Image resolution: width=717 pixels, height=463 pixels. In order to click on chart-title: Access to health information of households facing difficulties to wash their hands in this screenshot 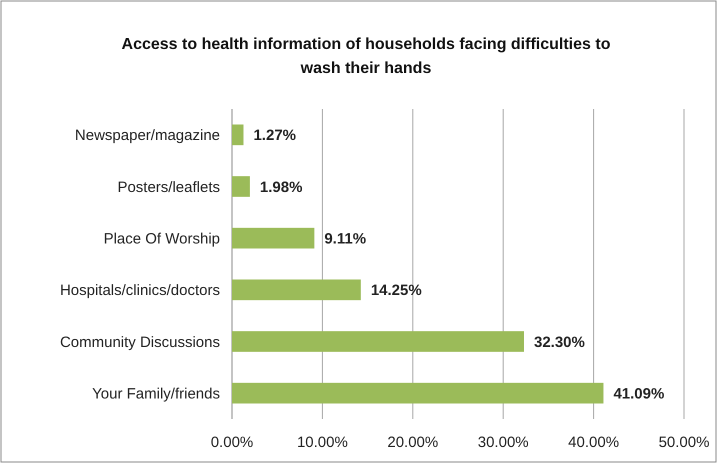, I will do `click(366, 56)`.